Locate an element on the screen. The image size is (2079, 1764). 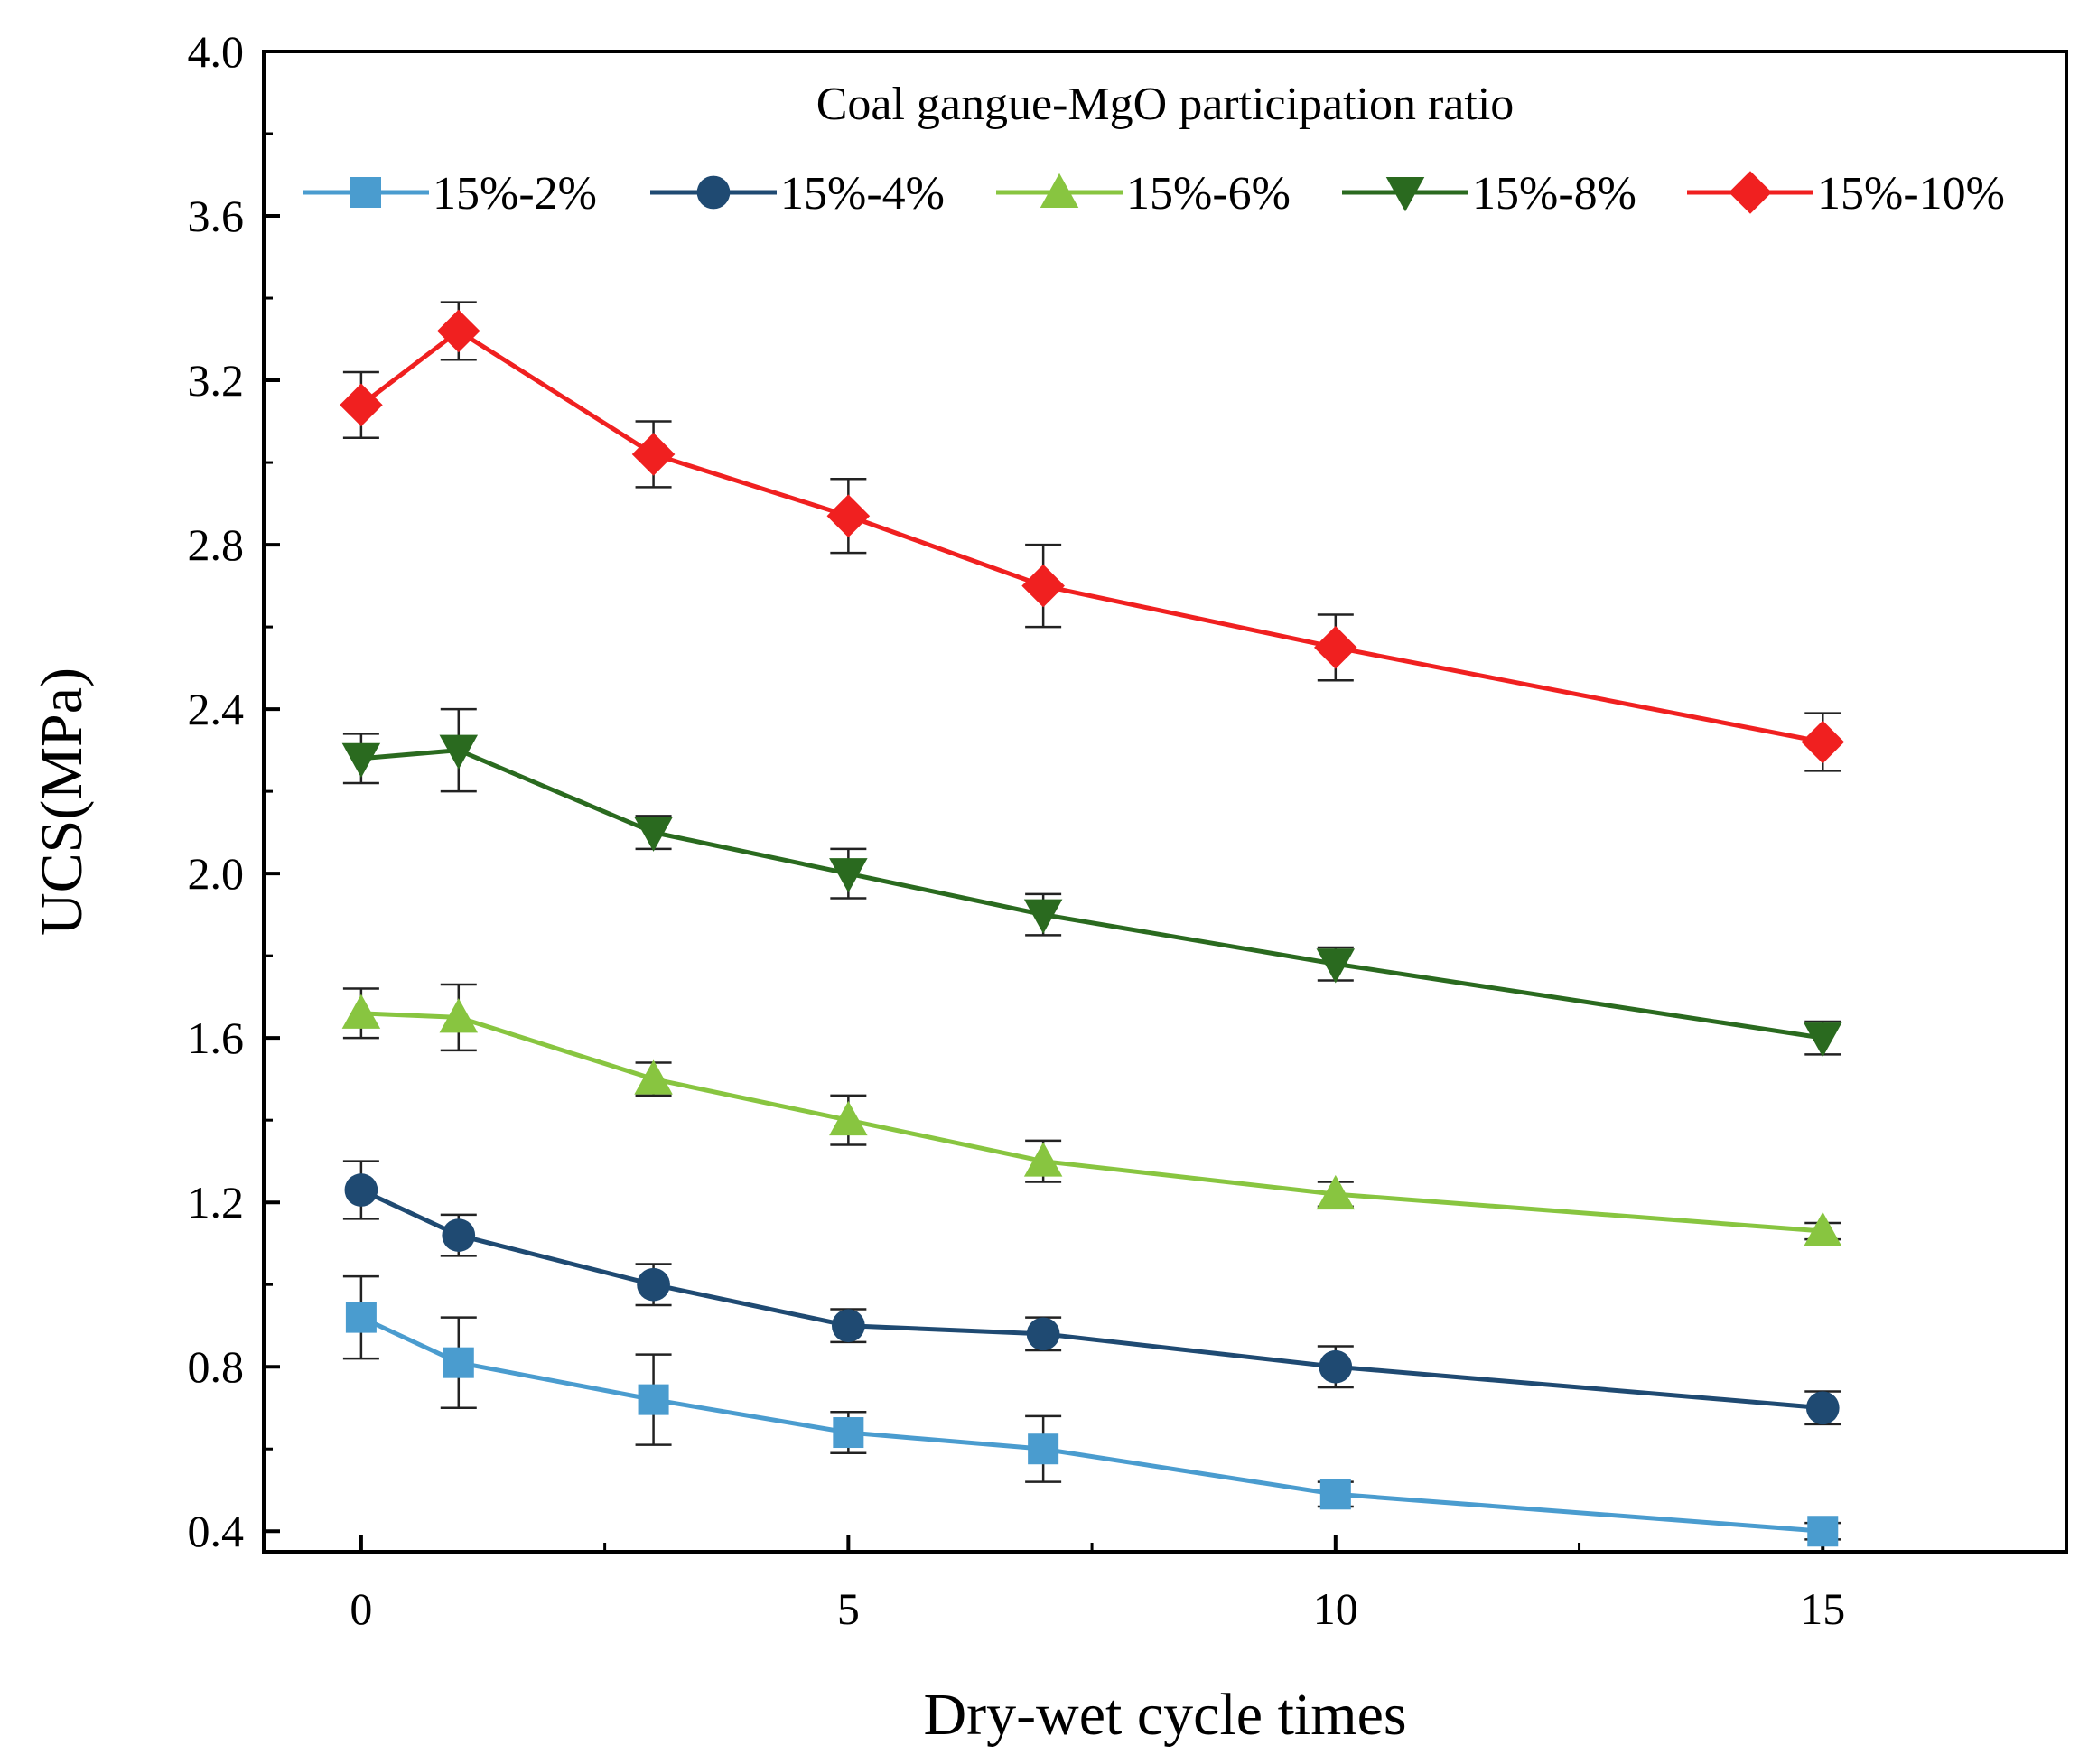
legend-title: Coal gangue-MgO participation ratio is located at coordinates (1165, 105).